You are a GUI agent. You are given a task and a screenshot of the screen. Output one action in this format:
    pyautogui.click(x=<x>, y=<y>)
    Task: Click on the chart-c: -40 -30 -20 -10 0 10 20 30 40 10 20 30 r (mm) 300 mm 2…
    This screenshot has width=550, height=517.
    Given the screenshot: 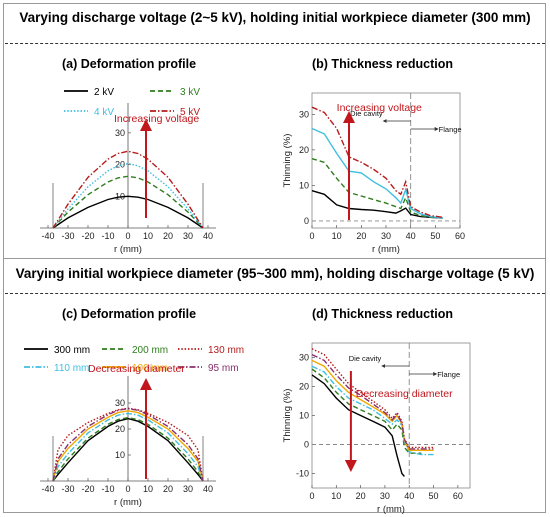 What is the action you would take?
    pyautogui.click(x=134, y=426)
    